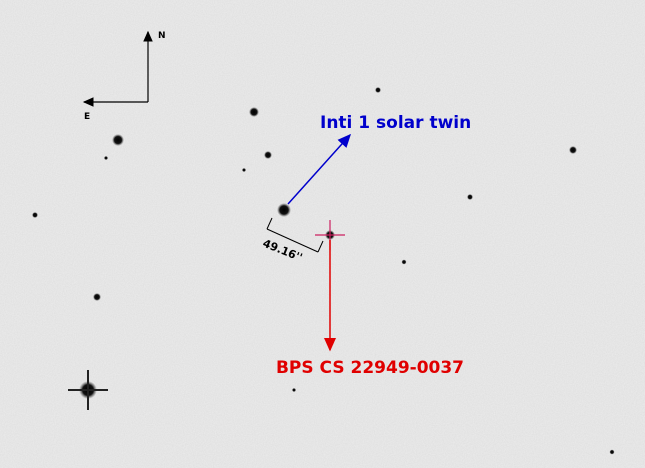  I want to click on blue-arrow, so click(319, 169).